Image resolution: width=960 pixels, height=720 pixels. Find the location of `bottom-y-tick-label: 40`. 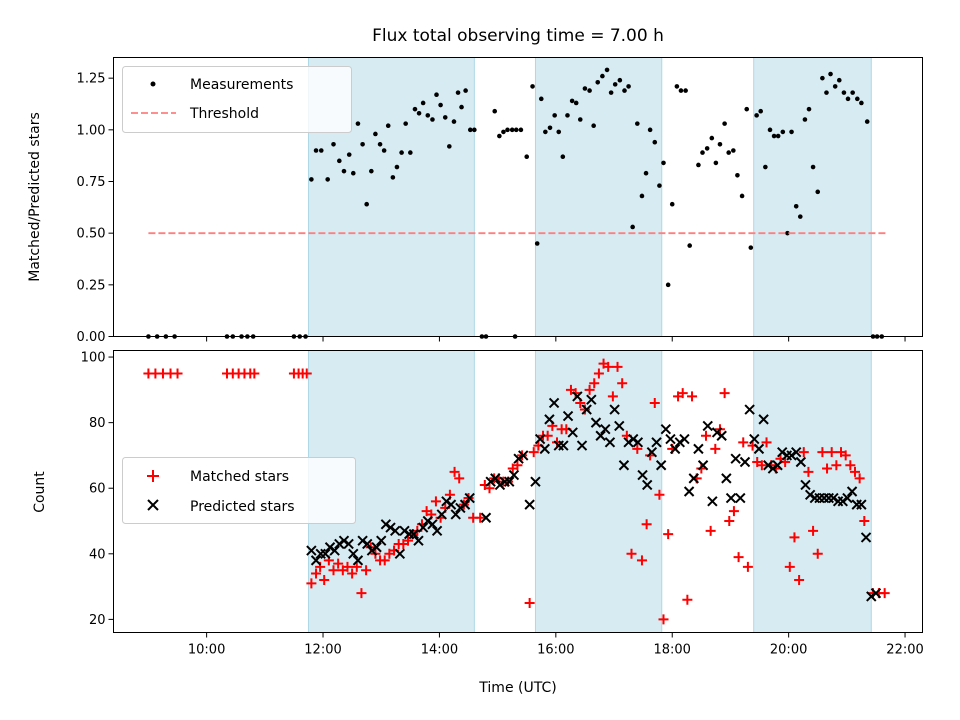

bottom-y-tick-label: 40 is located at coordinates (97, 554).